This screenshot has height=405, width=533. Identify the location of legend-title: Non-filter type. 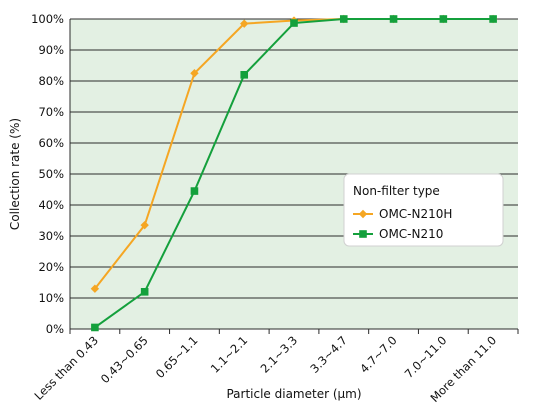
(396, 191).